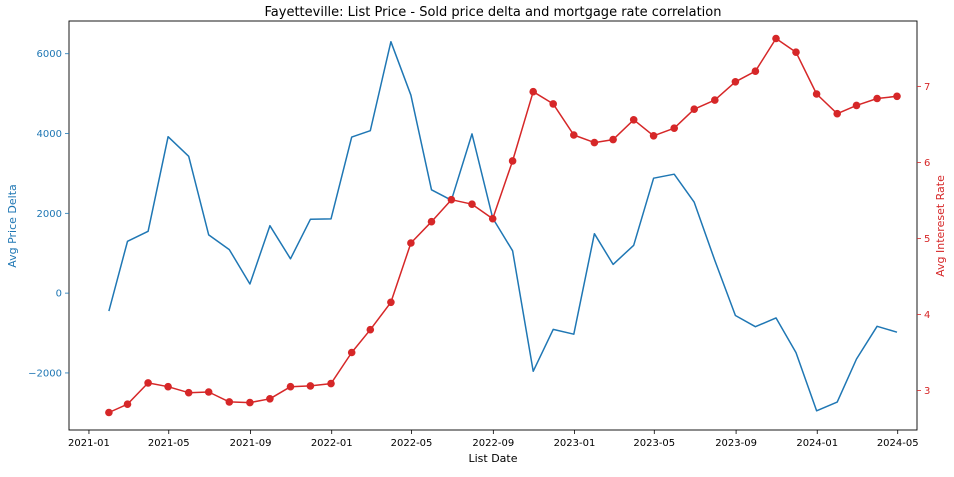 This screenshot has width=954, height=477. I want to click on y-left-tick-label: −2000, so click(45, 373).